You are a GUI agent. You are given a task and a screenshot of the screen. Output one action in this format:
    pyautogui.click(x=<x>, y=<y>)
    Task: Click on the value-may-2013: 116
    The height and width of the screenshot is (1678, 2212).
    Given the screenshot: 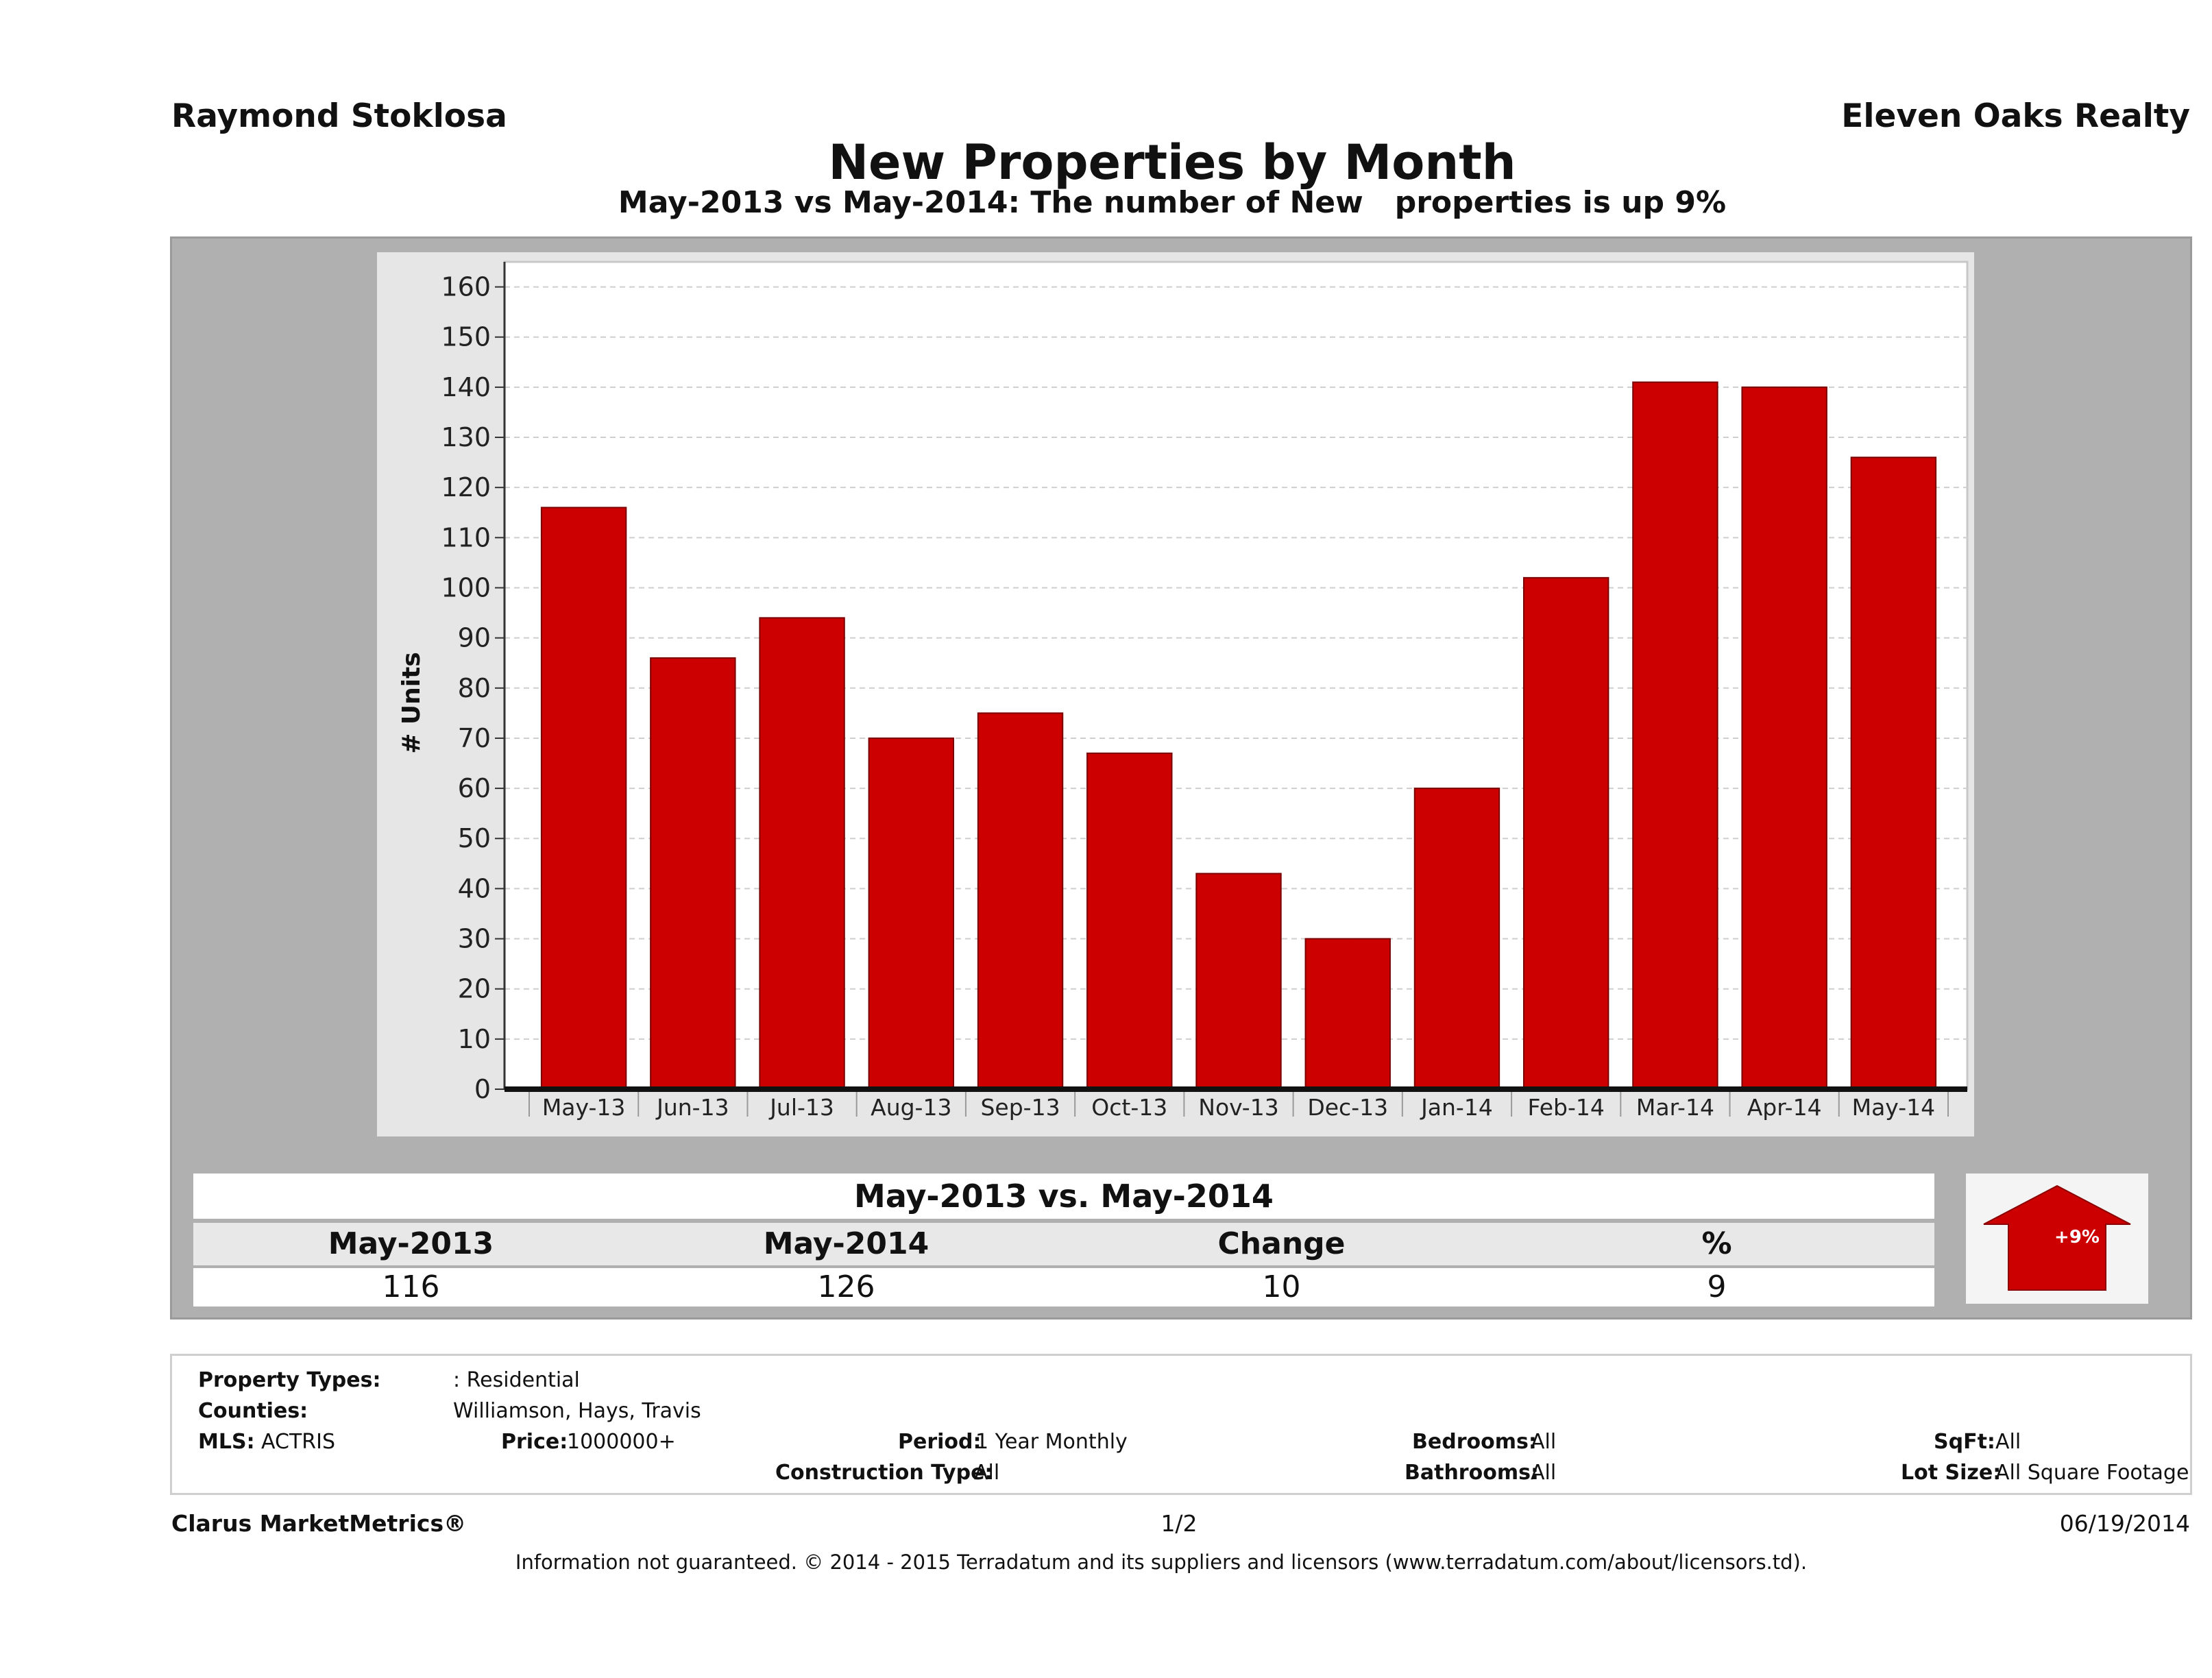 What is the action you would take?
    pyautogui.click(x=411, y=1286)
    